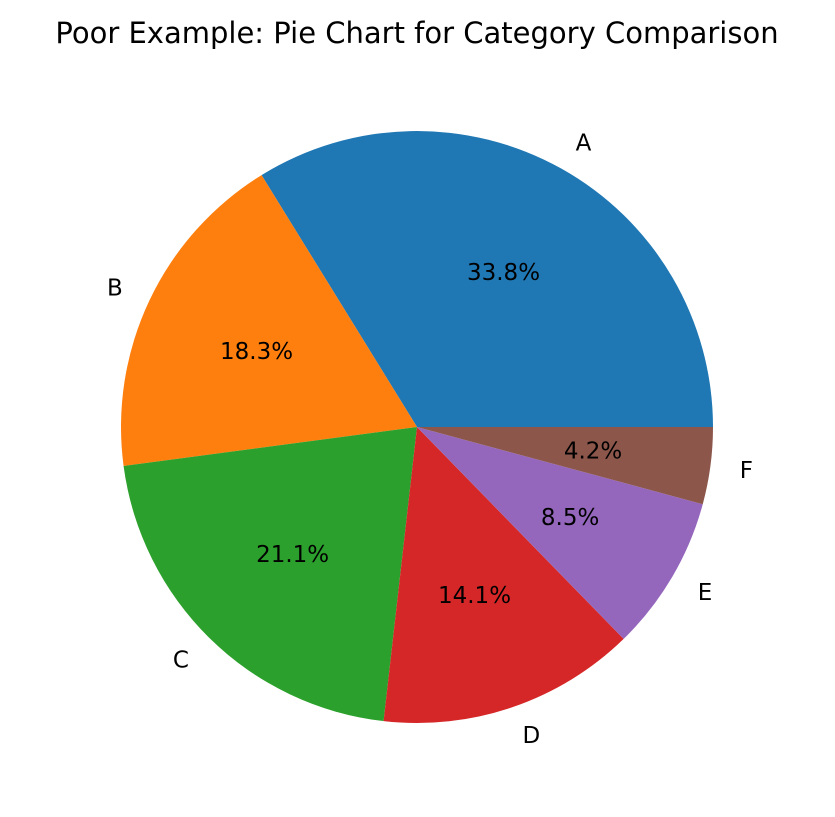 This screenshot has width=835, height=817. Describe the element at coordinates (269, 320) in the screenshot. I see `pie-slice-b` at that location.